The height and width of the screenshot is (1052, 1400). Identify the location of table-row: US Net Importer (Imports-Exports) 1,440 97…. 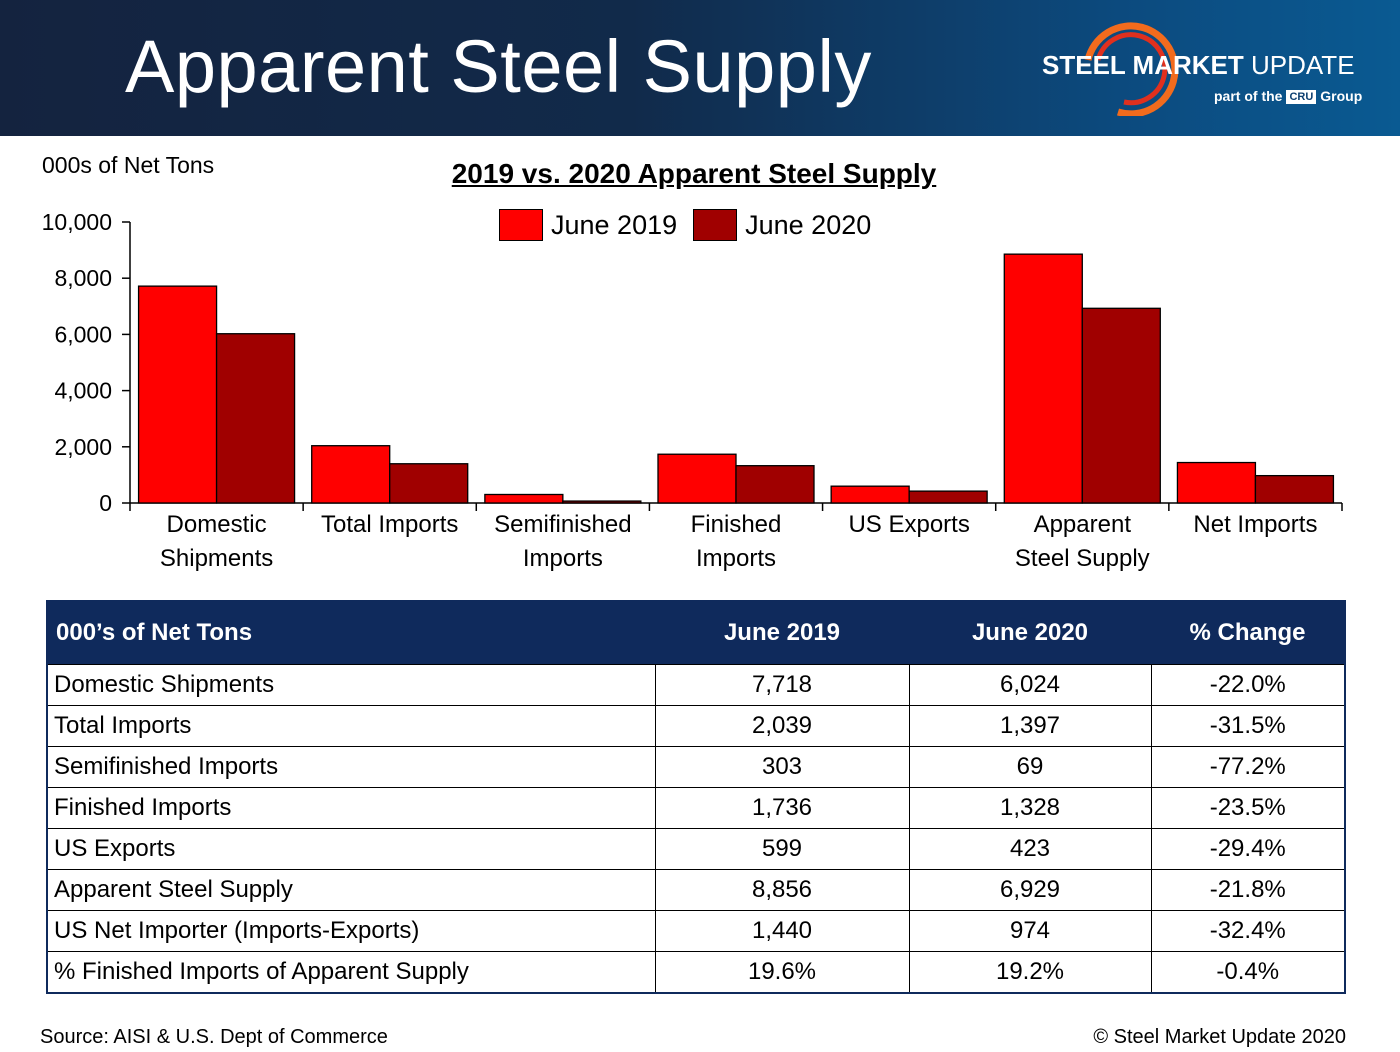
(696, 931).